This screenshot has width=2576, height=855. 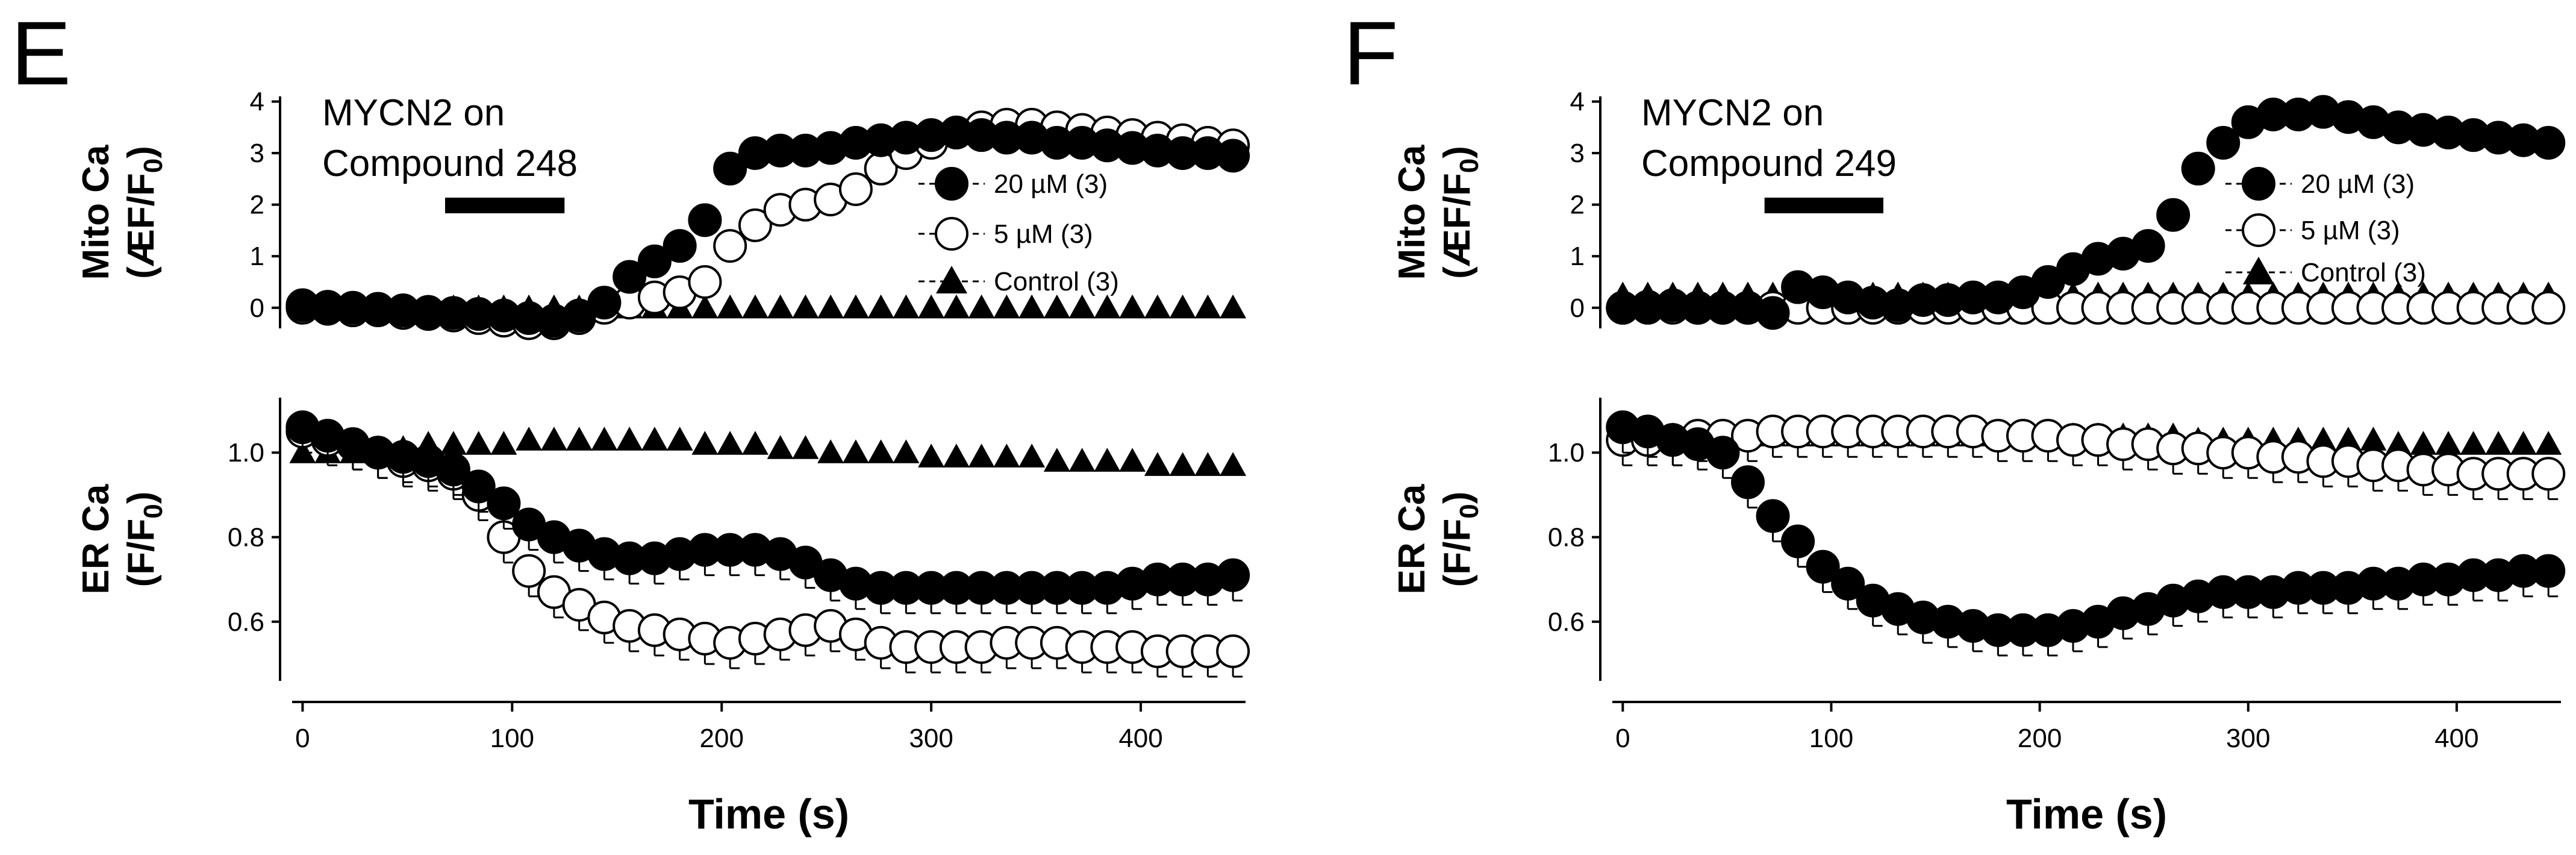 I want to click on x-tick-label: 0, so click(x=302, y=739).